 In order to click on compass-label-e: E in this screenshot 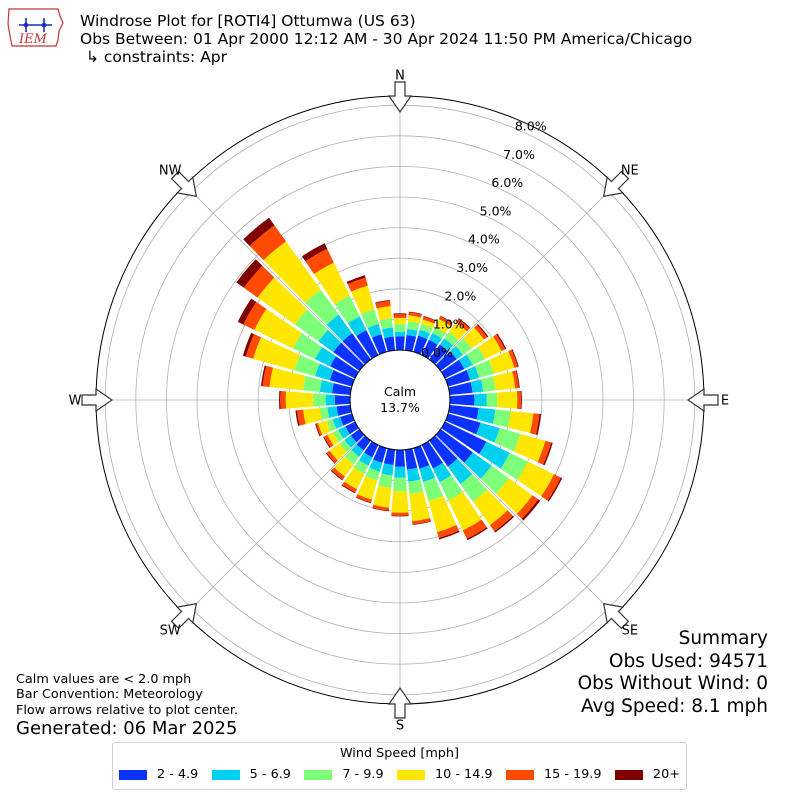, I will do `click(725, 401)`.